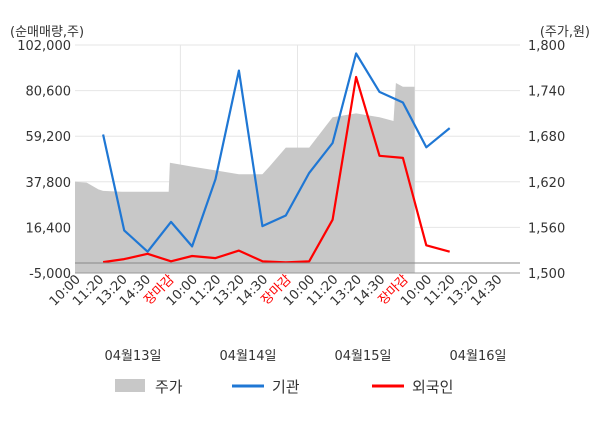 The image size is (600, 432). What do you see at coordinates (546, 183) in the screenshot?
I see `right-tick-label: 1,620` at bounding box center [546, 183].